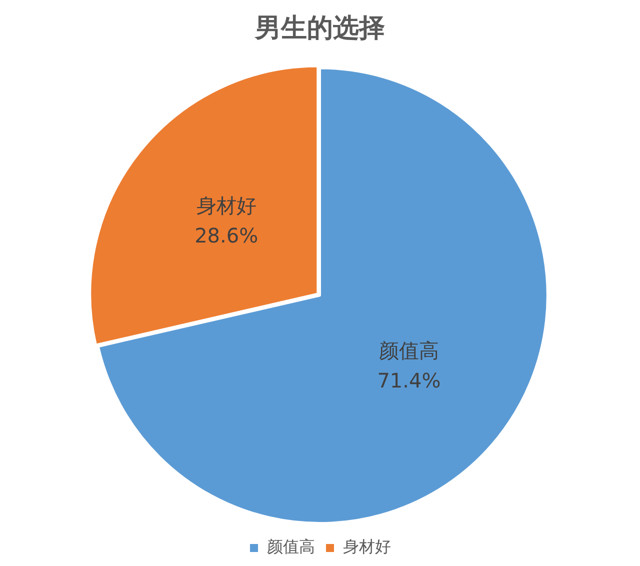 This screenshot has height=566, width=640. I want to click on data-label: 28.6%, so click(226, 235).